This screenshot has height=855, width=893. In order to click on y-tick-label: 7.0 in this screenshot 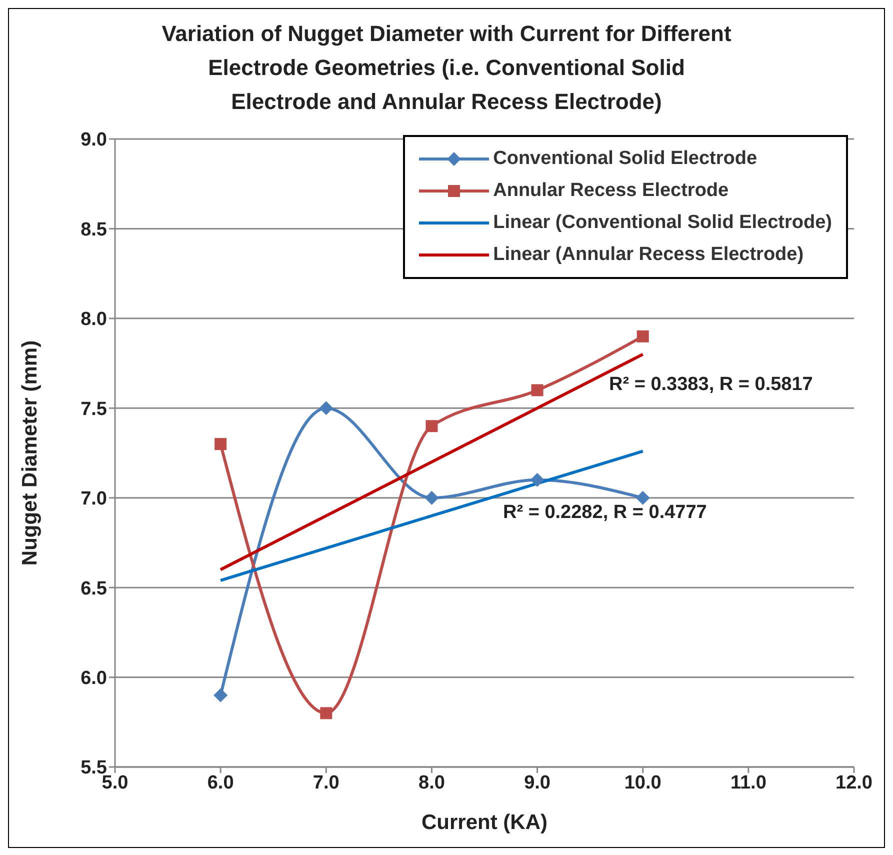, I will do `click(93, 499)`.